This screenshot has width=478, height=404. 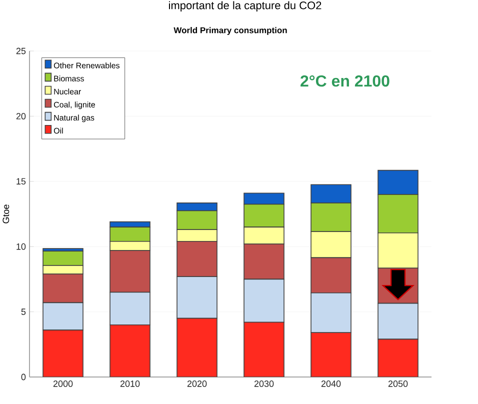 What do you see at coordinates (23, 311) in the screenshot?
I see `y-tick-label: 5` at bounding box center [23, 311].